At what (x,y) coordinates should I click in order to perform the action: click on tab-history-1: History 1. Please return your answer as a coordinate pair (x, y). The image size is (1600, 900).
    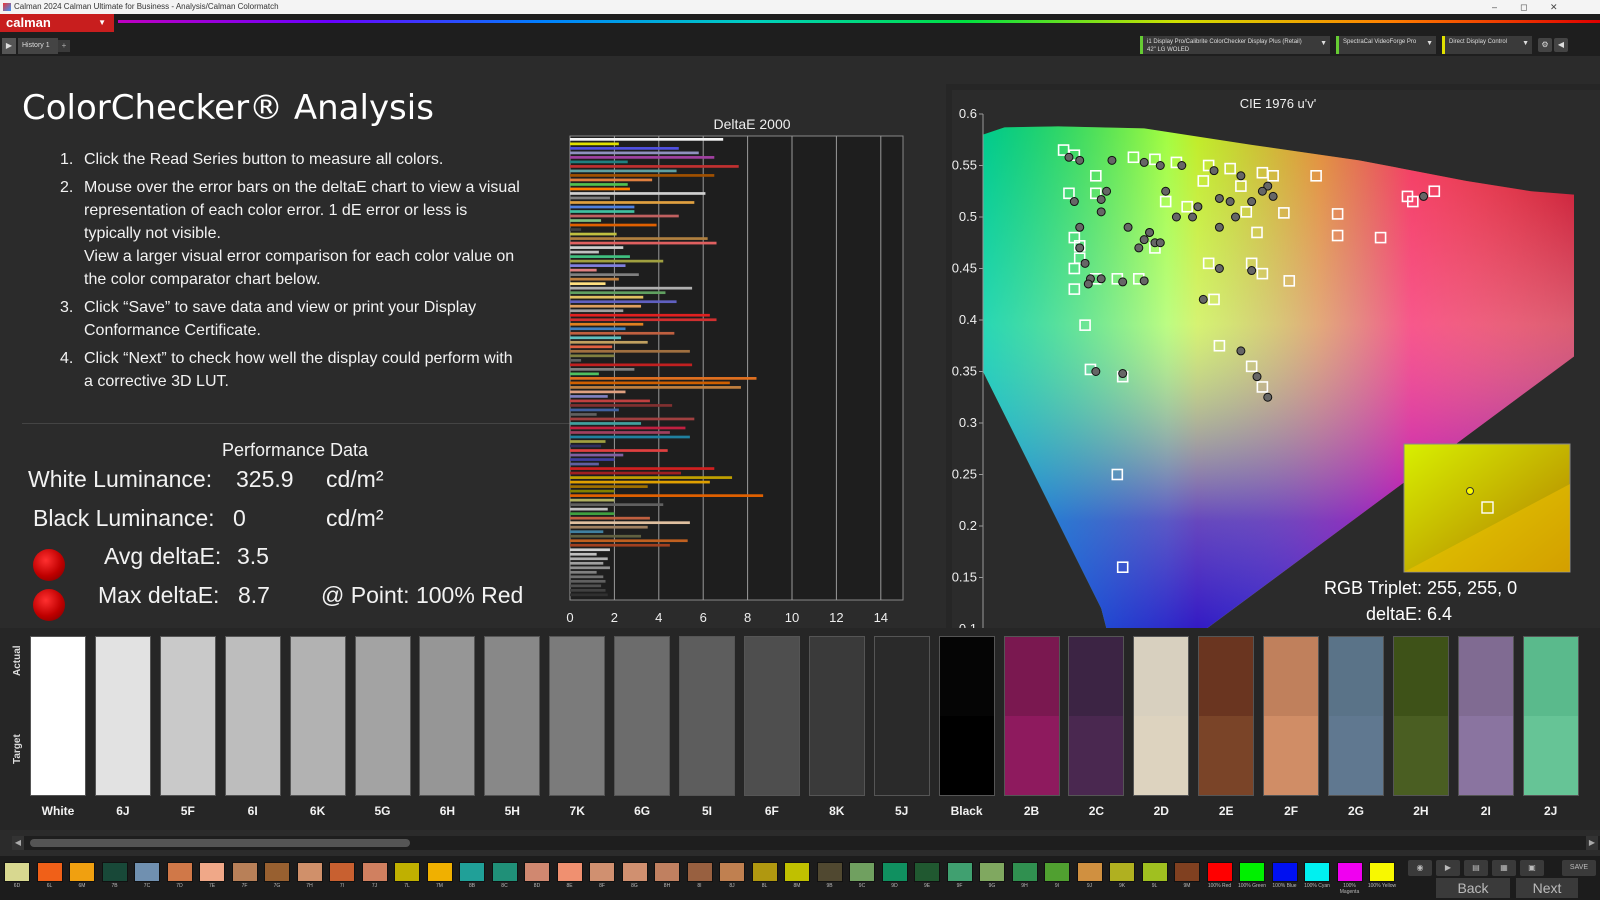
    Looking at the image, I should click on (38, 46).